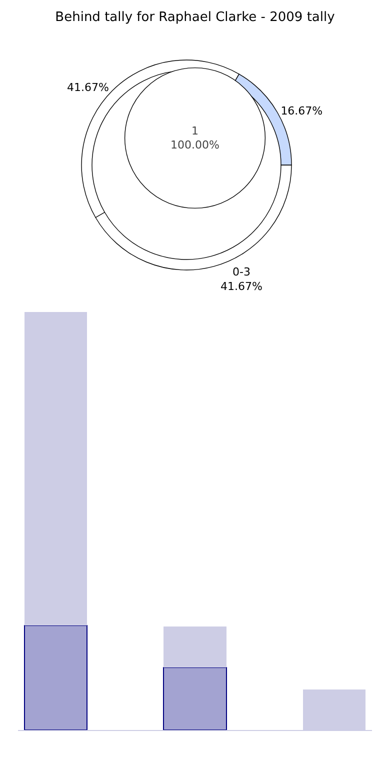 The image size is (390, 780). What do you see at coordinates (241, 272) in the screenshot?
I see `slice-label: 0-3` at bounding box center [241, 272].